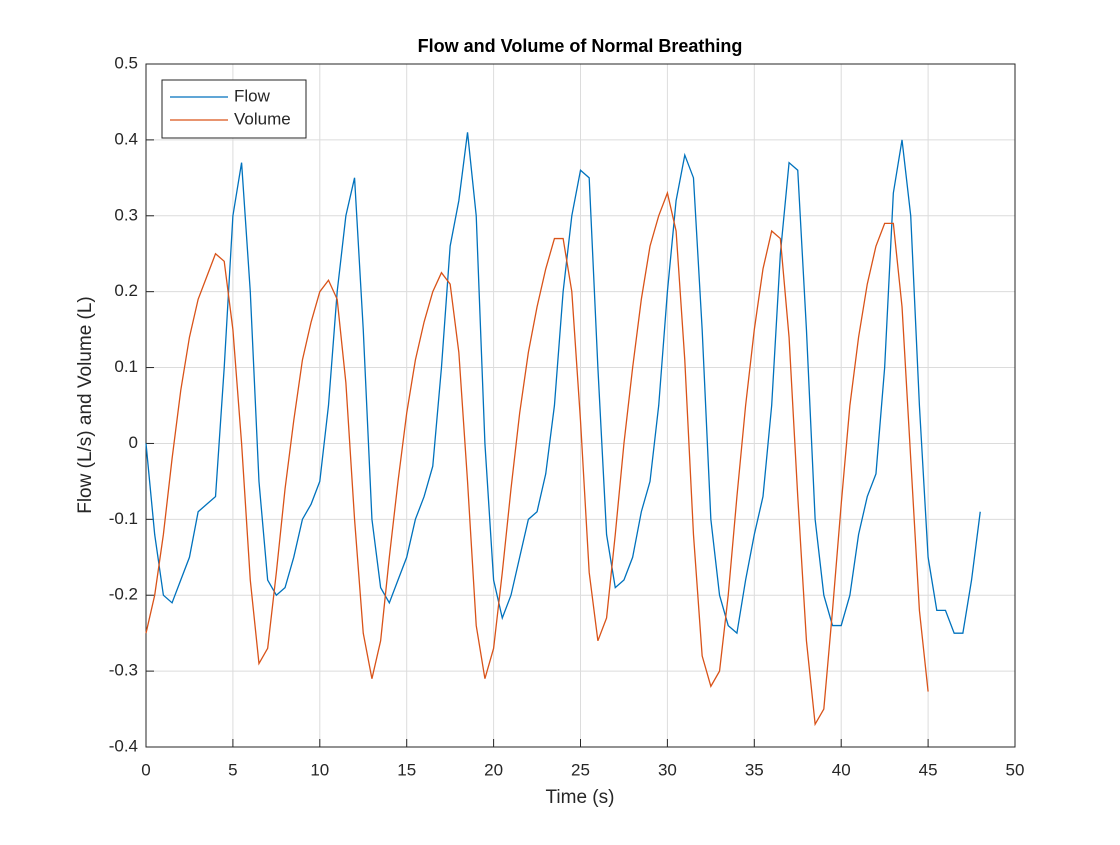  What do you see at coordinates (123, 518) in the screenshot?
I see `y-tick-label: -0.1` at bounding box center [123, 518].